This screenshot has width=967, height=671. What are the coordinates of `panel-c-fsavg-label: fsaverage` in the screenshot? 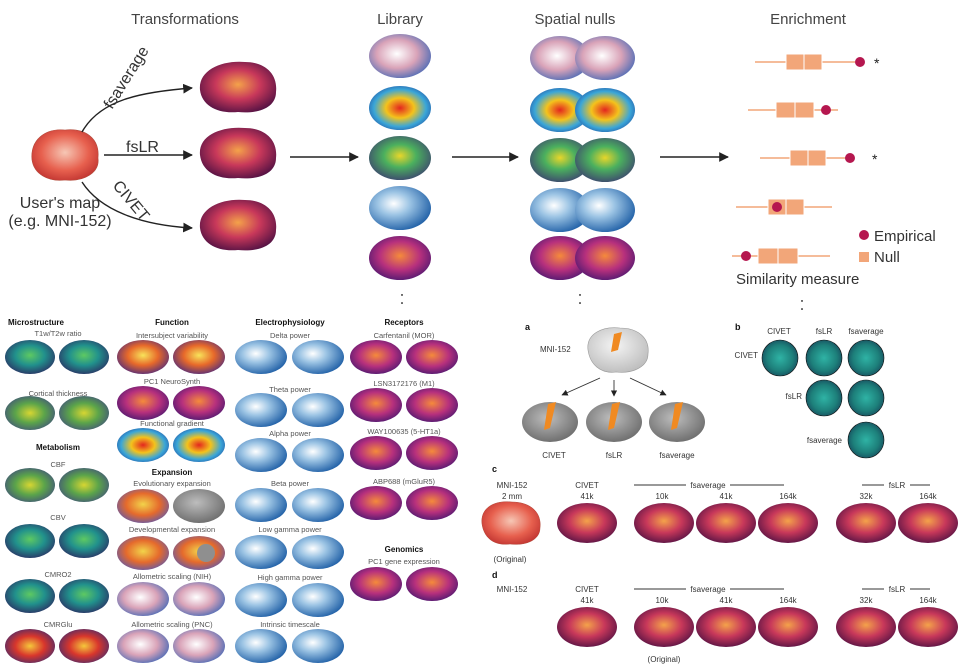 It's located at (708, 485).